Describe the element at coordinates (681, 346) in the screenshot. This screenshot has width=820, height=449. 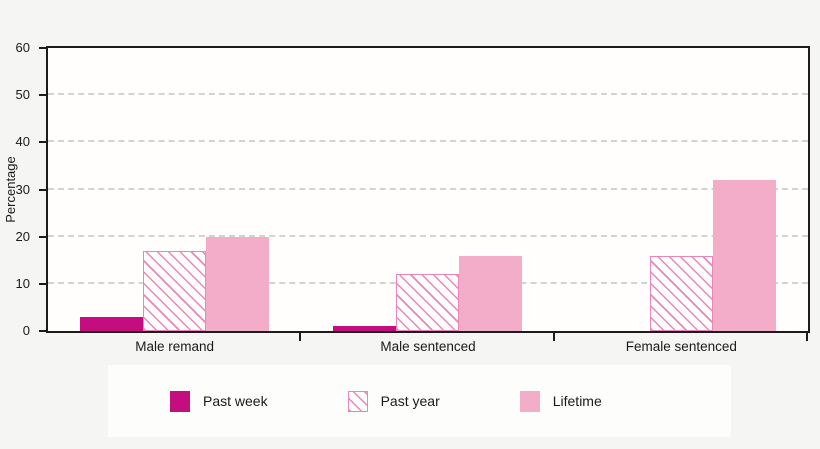
I see `x-category-label-female-sentenced: Female sentenced` at that location.